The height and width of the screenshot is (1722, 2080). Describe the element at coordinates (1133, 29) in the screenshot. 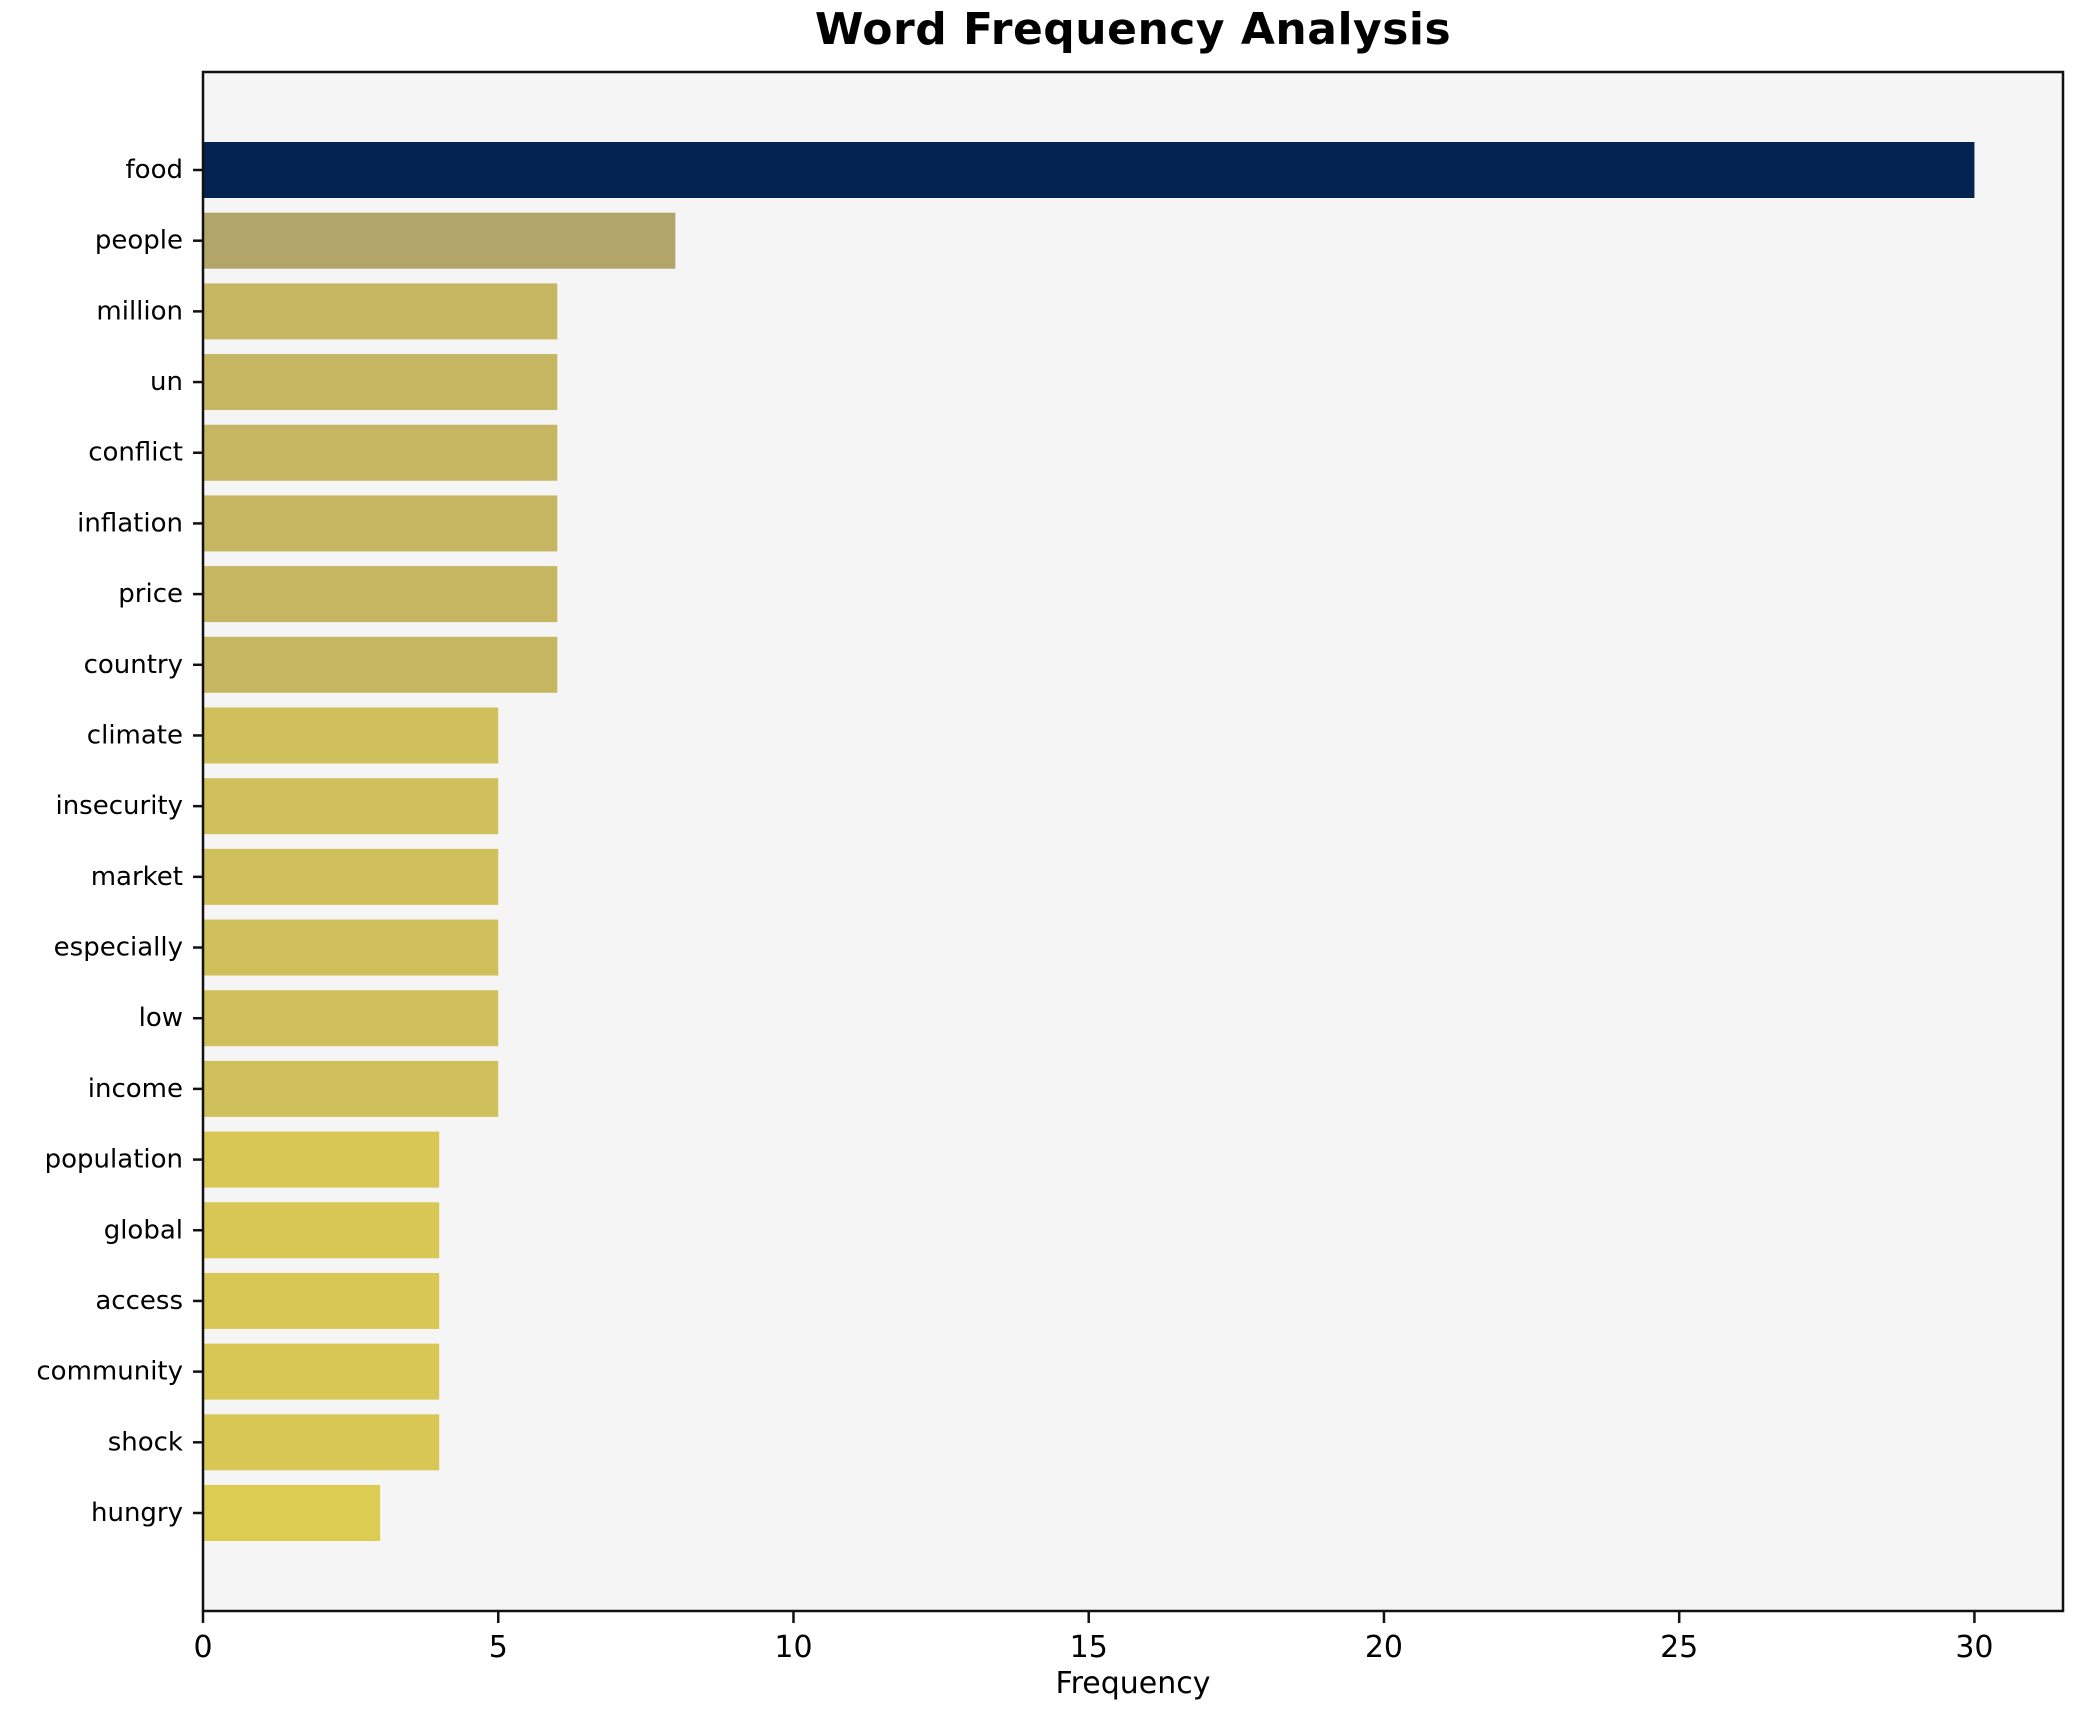

I see `chart-title: Word Frequency Analysis` at that location.